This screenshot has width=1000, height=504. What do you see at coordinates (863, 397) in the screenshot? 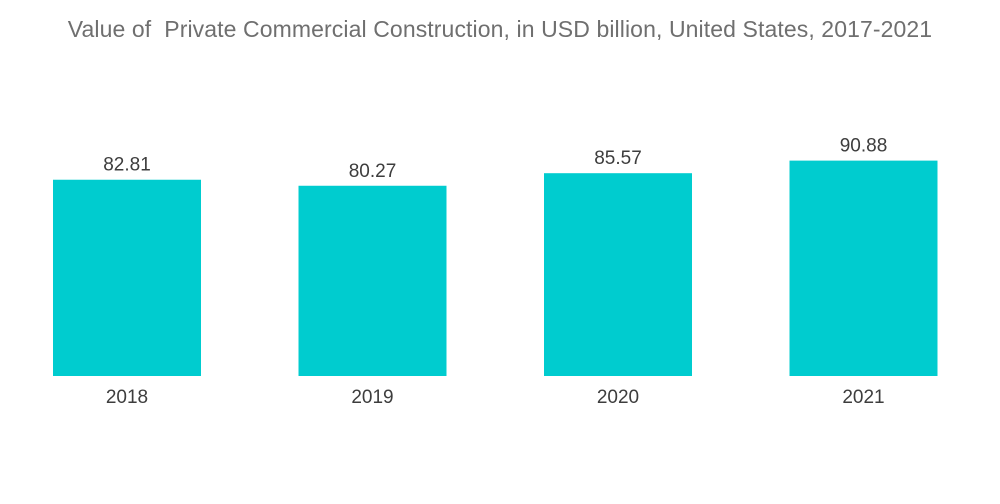
I see `x-tick-label-2021: 2021` at bounding box center [863, 397].